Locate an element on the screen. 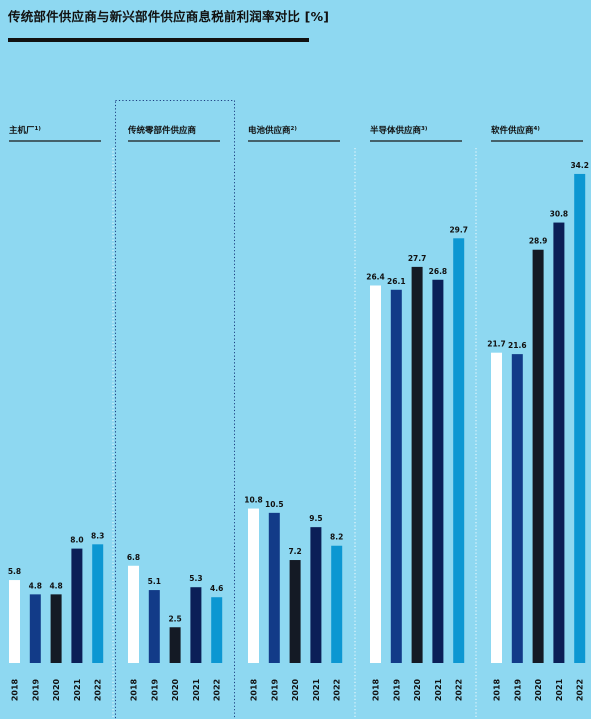 This screenshot has height=719, width=591. group-label: 软件供应商4) is located at coordinates (515, 130).